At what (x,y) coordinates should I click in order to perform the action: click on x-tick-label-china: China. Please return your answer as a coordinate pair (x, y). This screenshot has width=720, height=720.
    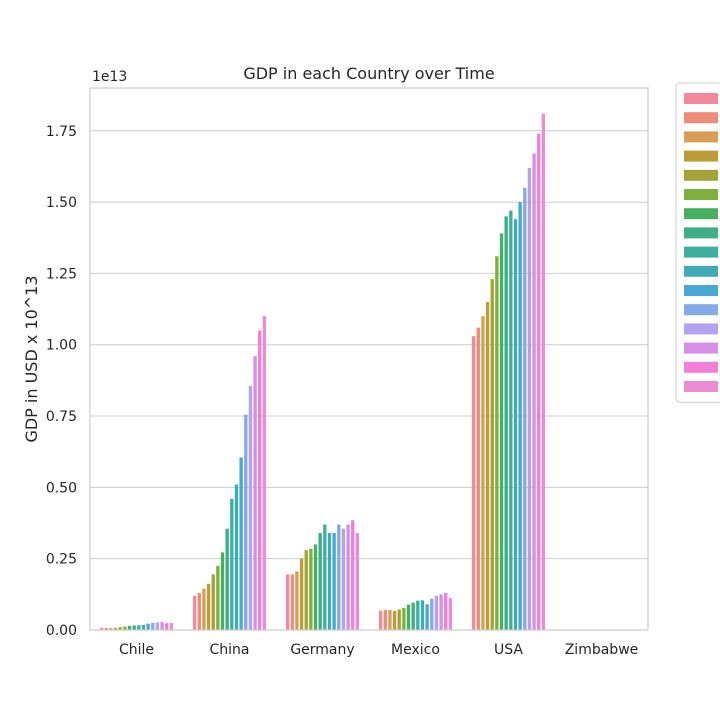
    Looking at the image, I should click on (230, 650).